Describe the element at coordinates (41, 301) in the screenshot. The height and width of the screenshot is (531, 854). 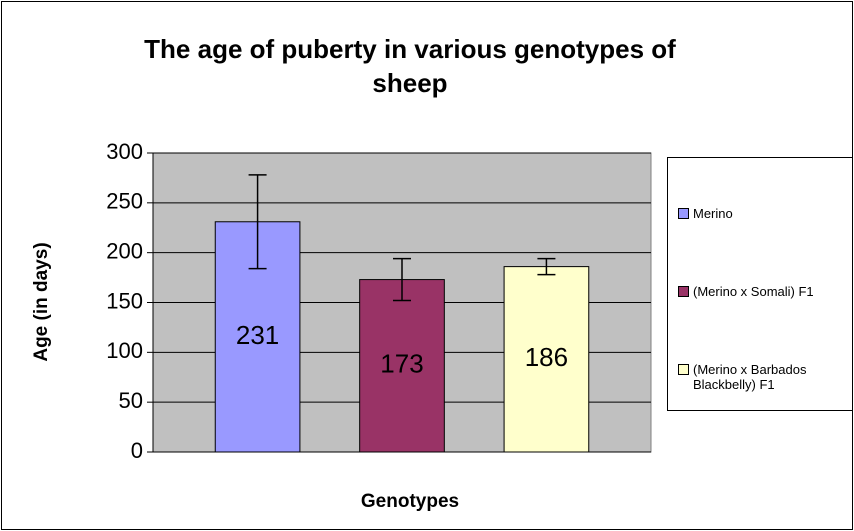
I see `y-axis-label: Age (in days)` at that location.